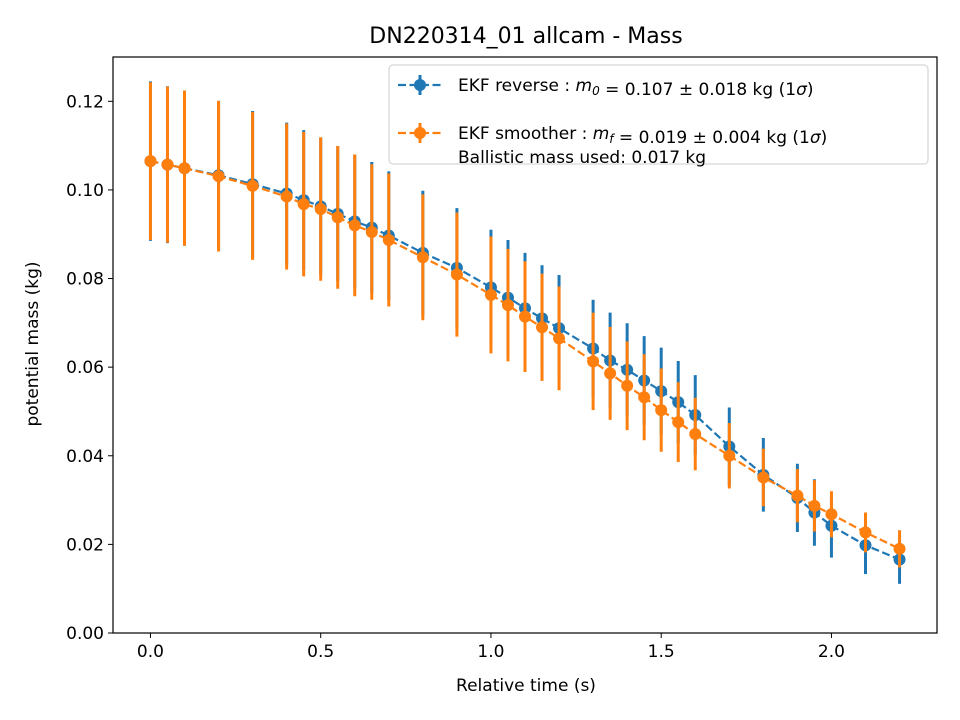 This screenshot has width=960, height=720. Describe the element at coordinates (85, 102) in the screenshot. I see `y-tick-label: 0.12` at that location.